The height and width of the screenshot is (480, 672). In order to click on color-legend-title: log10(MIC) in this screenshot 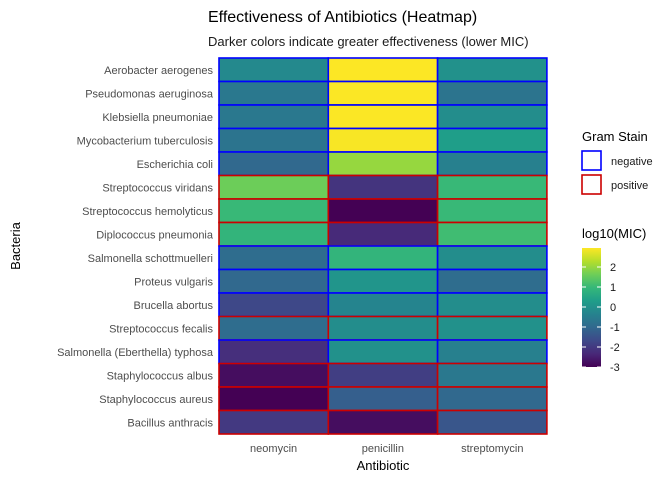, I will do `click(614, 233)`.